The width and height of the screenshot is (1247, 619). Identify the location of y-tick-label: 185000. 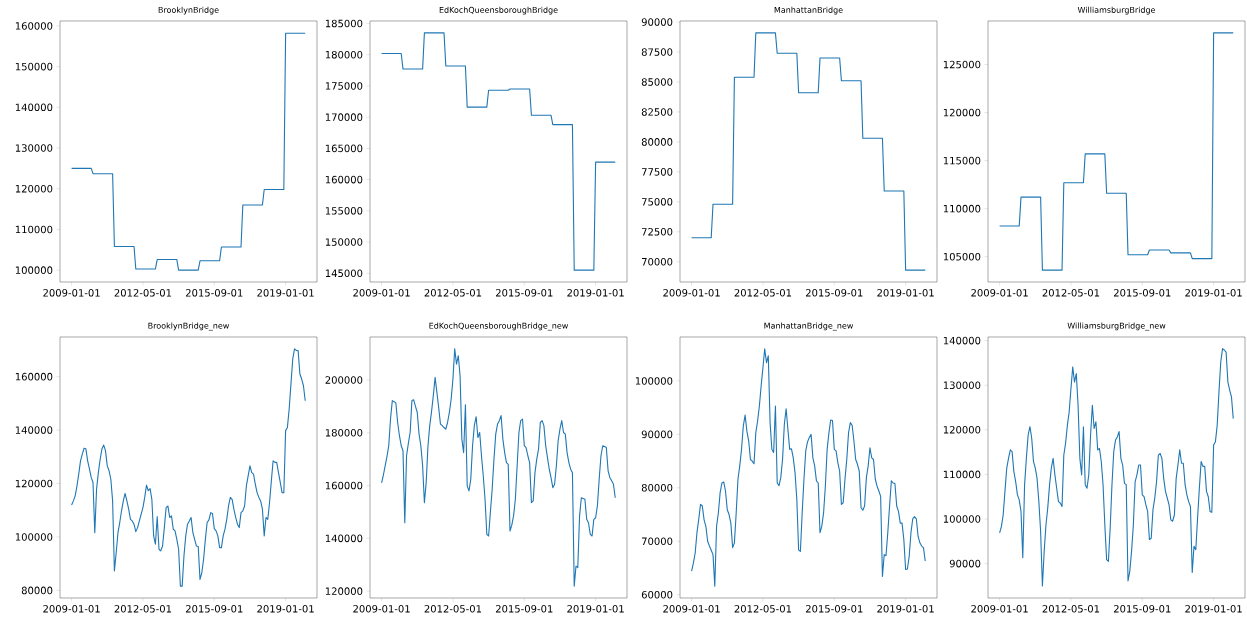
(344, 23).